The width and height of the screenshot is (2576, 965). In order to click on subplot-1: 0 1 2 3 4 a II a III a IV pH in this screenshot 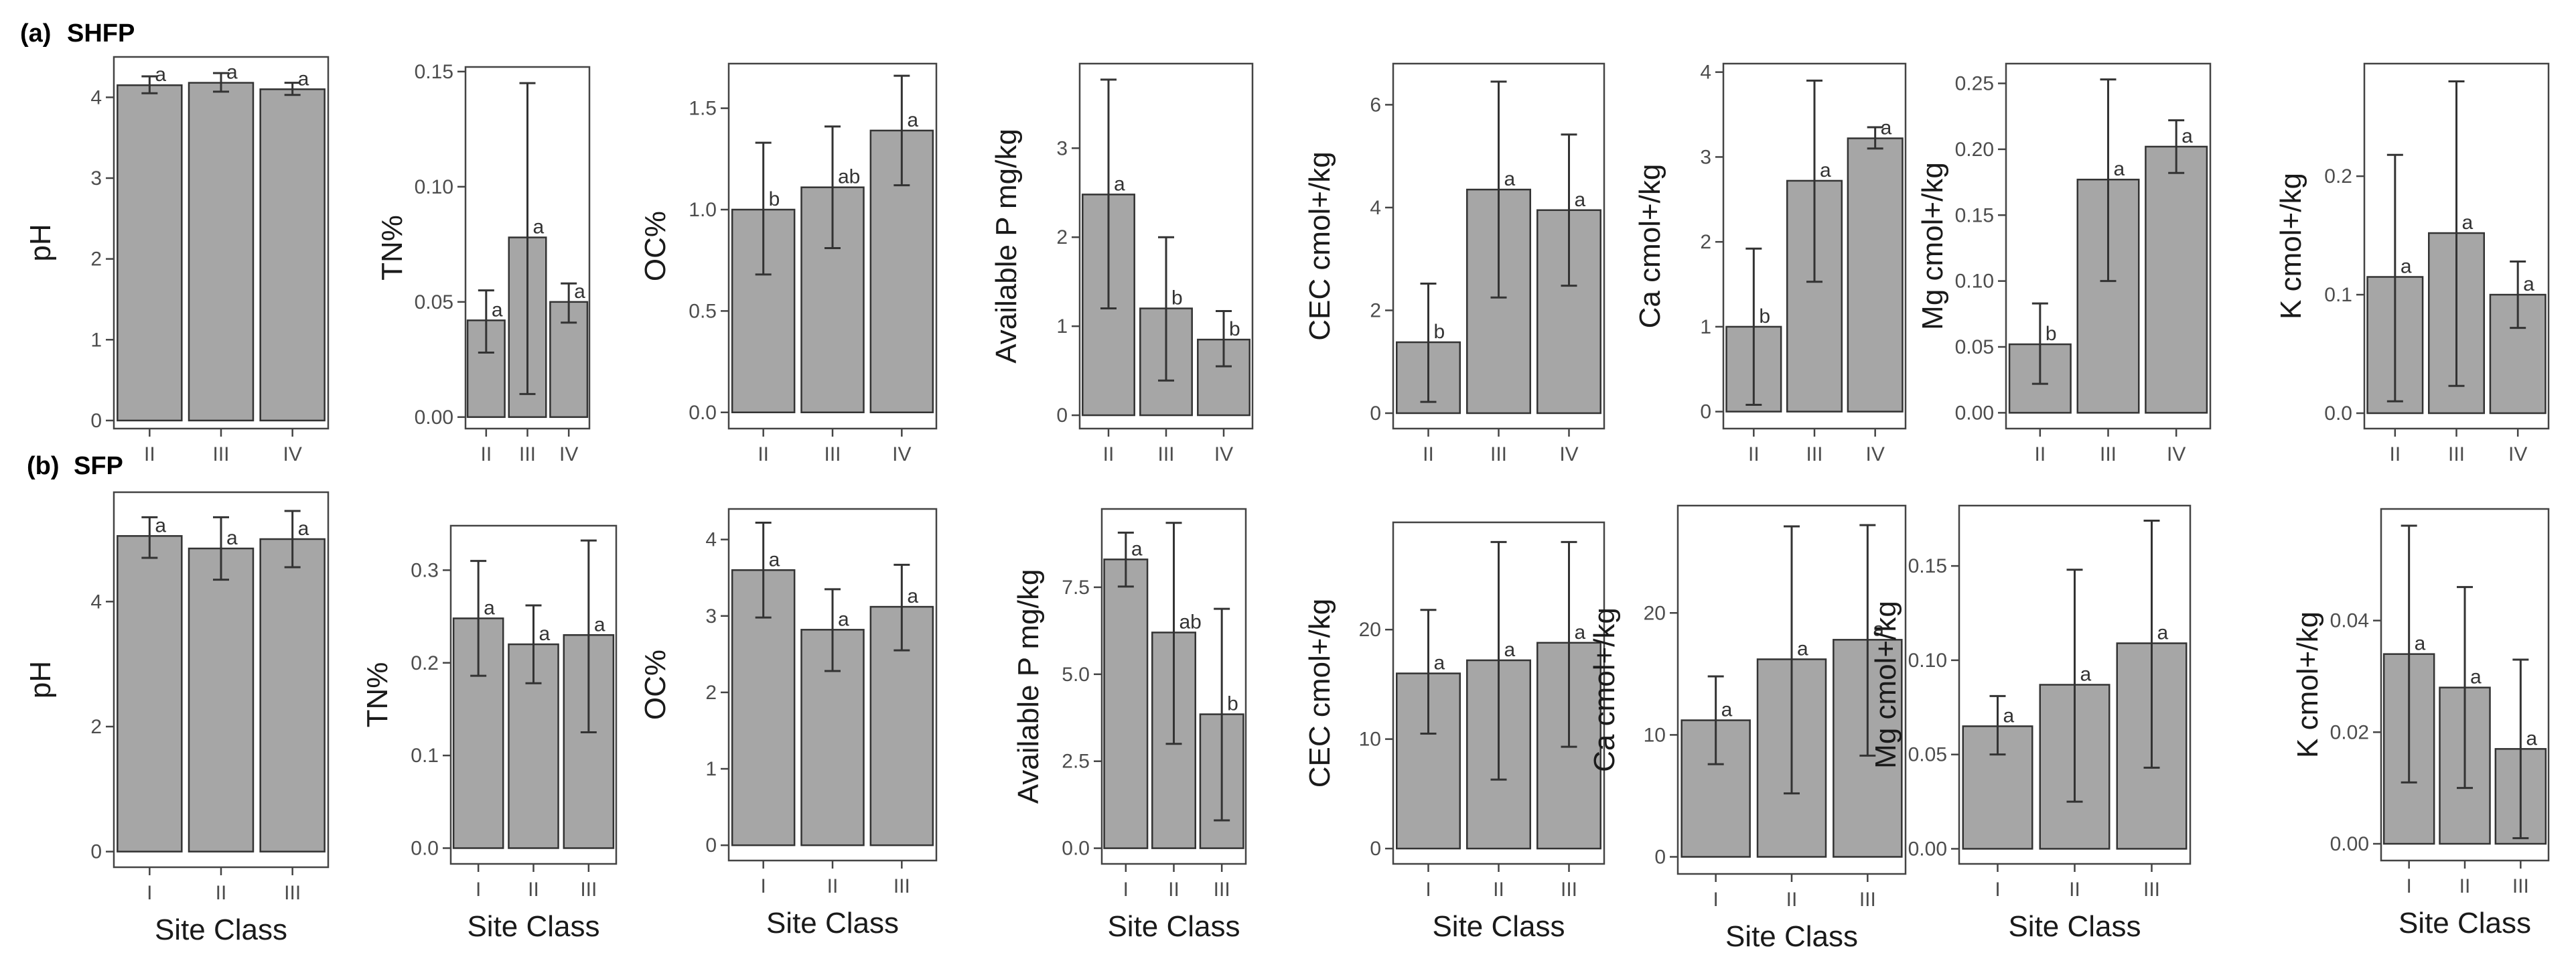, I will do `click(177, 260)`.